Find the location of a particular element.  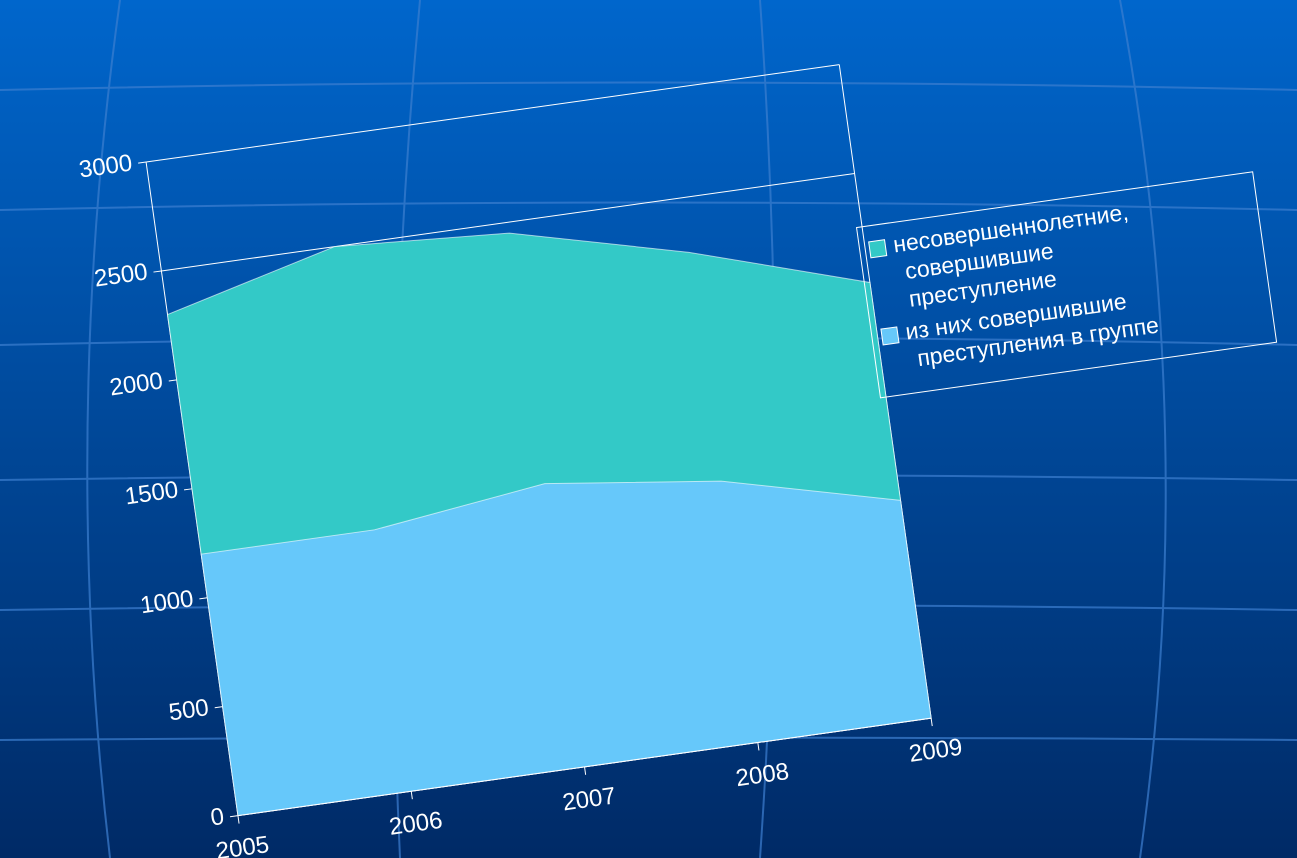

y-tick-label: 0 is located at coordinates (217, 817).